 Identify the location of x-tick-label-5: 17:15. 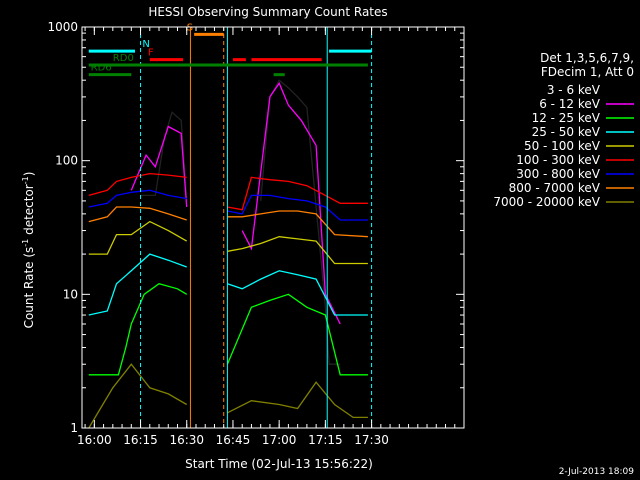
(325, 440).